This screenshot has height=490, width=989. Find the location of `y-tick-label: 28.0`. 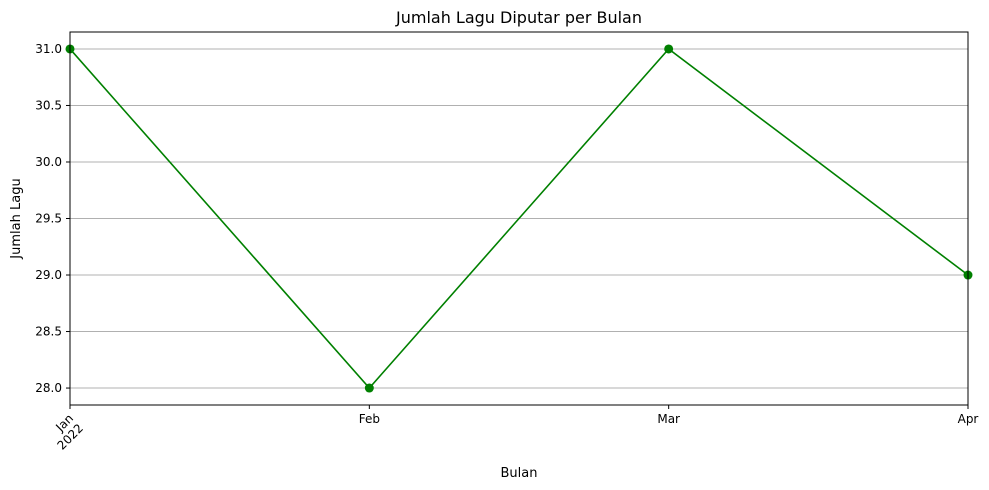

y-tick-label: 28.0 is located at coordinates (48, 388).